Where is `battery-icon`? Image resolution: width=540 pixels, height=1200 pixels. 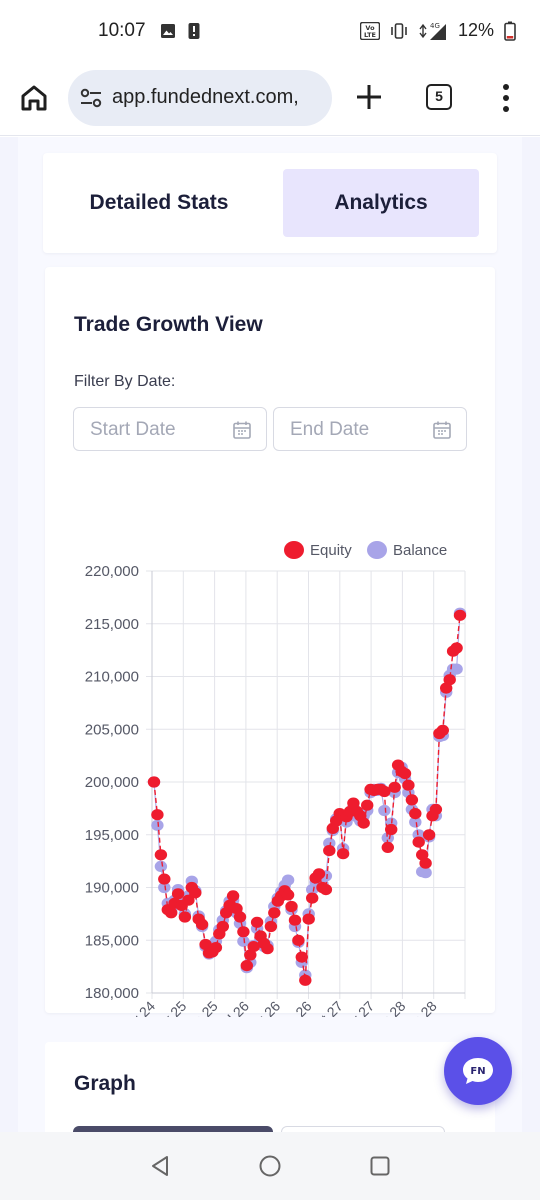 battery-icon is located at coordinates (510, 31).